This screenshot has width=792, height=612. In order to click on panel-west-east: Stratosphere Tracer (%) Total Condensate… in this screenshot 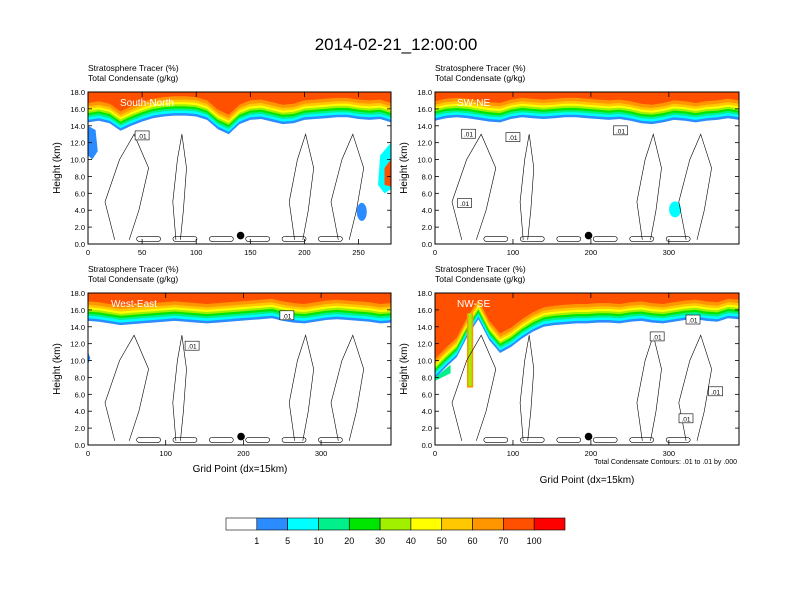, I will do `click(222, 369)`.